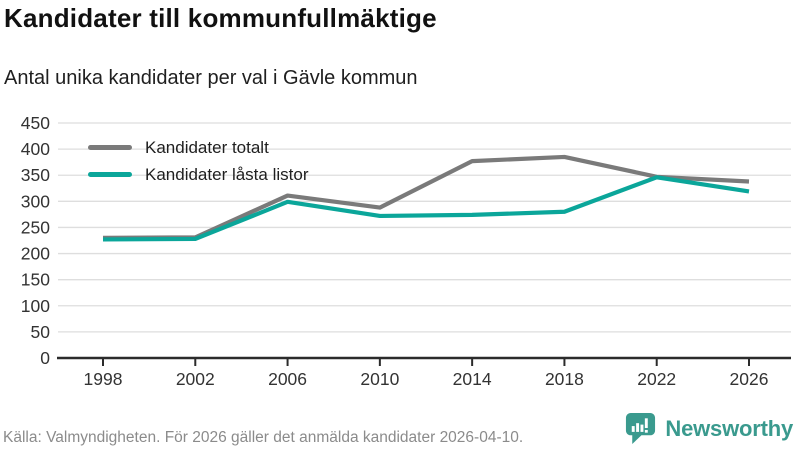  Describe the element at coordinates (641, 428) in the screenshot. I see `newsworthy-speech-bubble-bar-chart-icon` at that location.